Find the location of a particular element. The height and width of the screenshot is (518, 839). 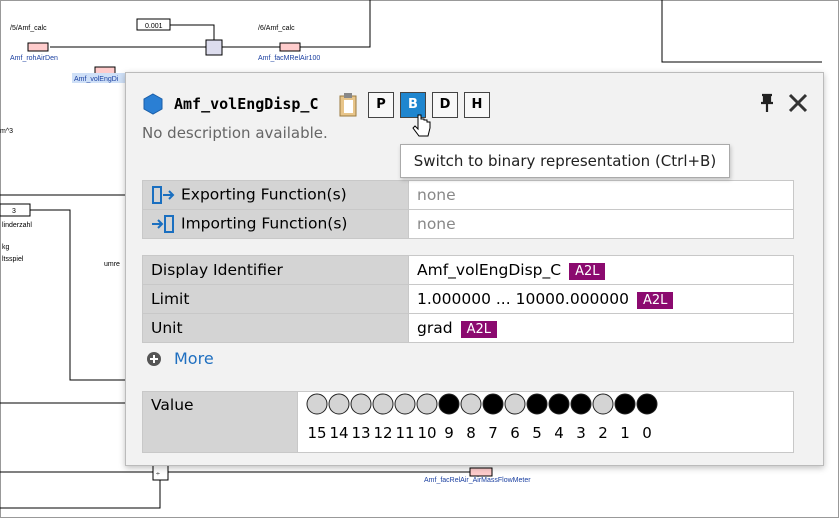

label: ltsspiel is located at coordinates (13, 259).